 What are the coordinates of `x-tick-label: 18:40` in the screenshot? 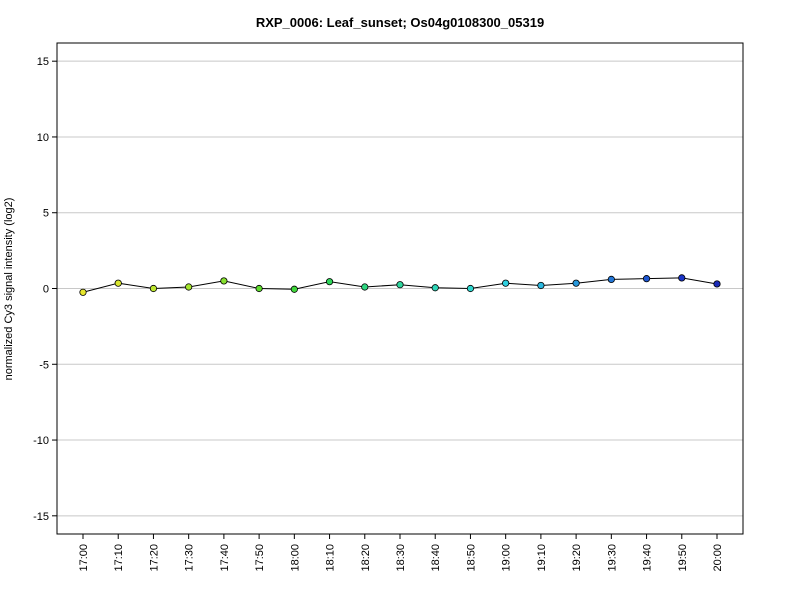 It's located at (436, 558).